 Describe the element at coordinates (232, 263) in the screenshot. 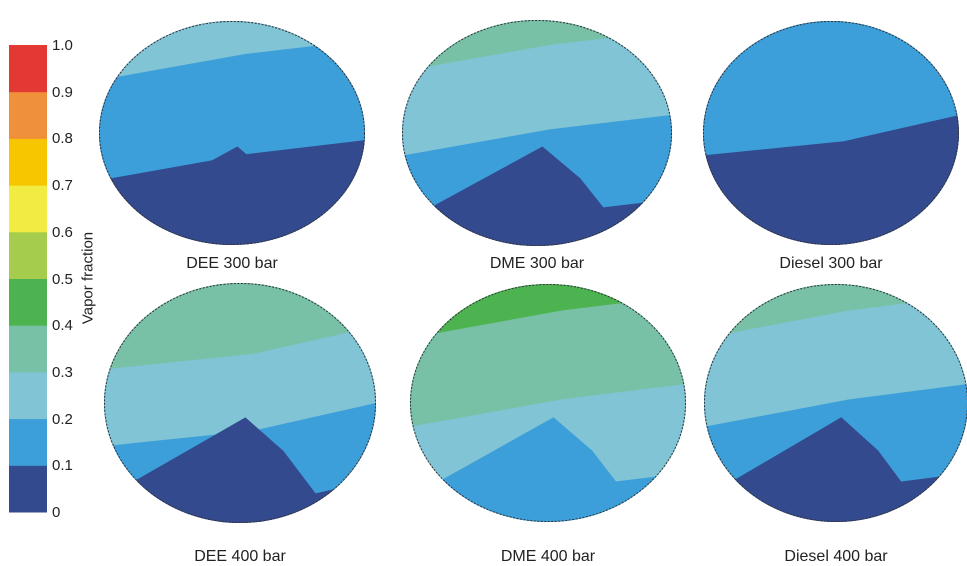

I see `panel-label: DEE 300 bar` at that location.